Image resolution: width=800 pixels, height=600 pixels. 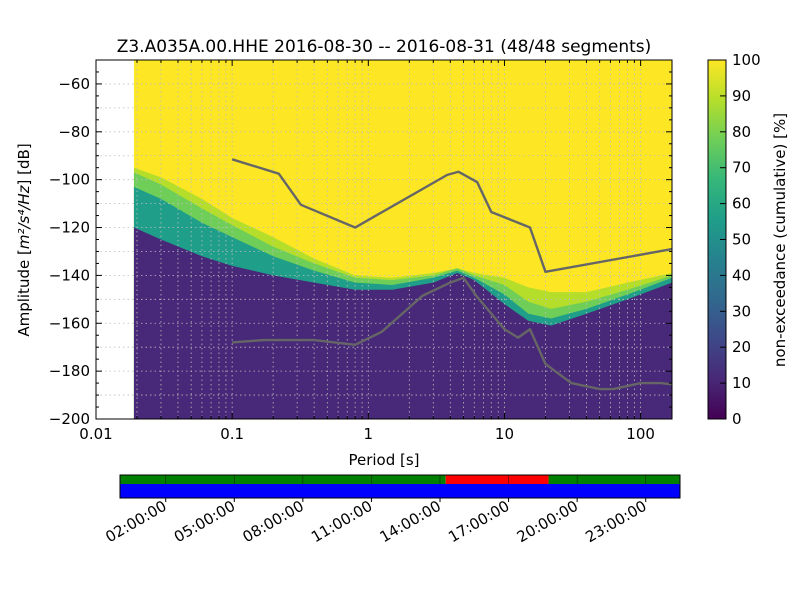 I want to click on x-tick-label: 0.1, so click(x=232, y=434).